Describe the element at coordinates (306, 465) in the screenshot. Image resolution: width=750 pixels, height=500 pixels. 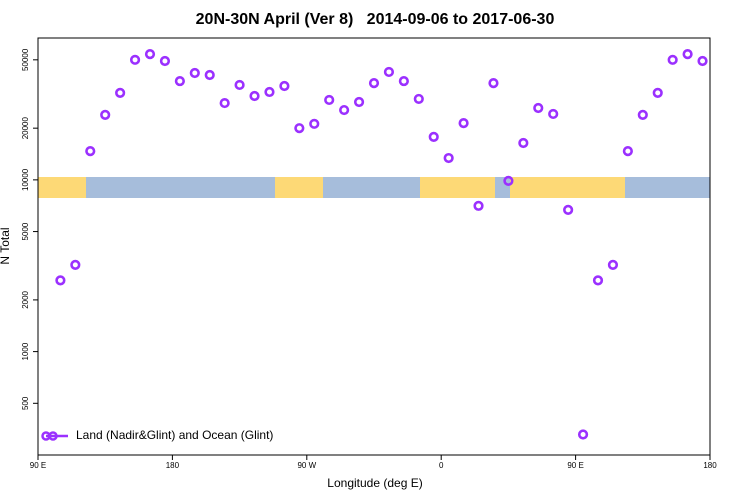
I see `x-tick-label: 90 W` at that location.